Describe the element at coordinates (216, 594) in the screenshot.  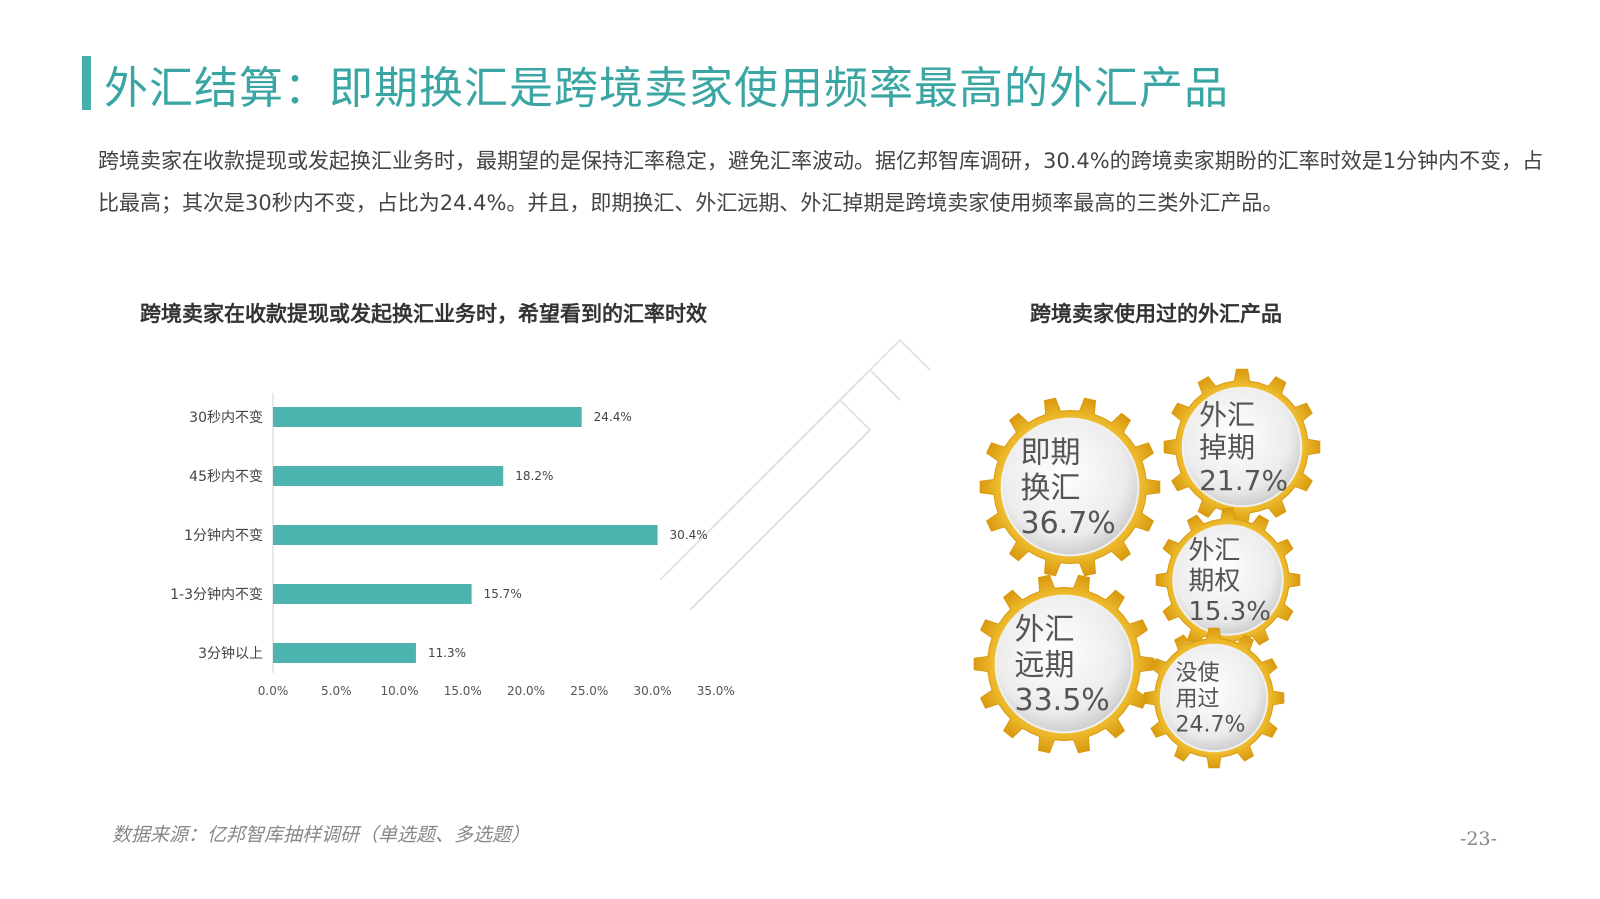
I see `category-label: 1-3分钟内不变` at that location.